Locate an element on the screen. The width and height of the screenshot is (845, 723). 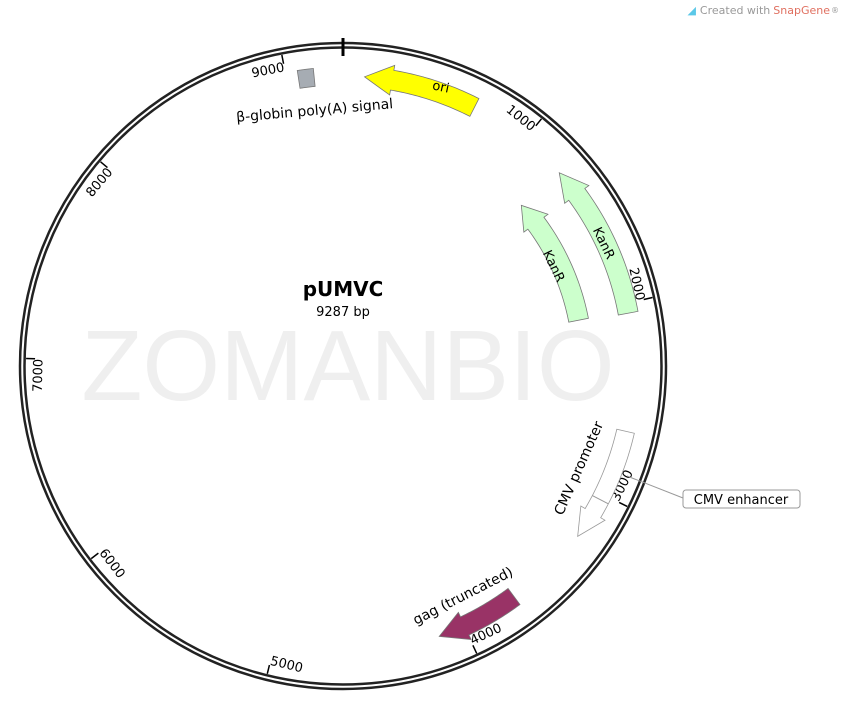
feature-ori is located at coordinates (421, 90).